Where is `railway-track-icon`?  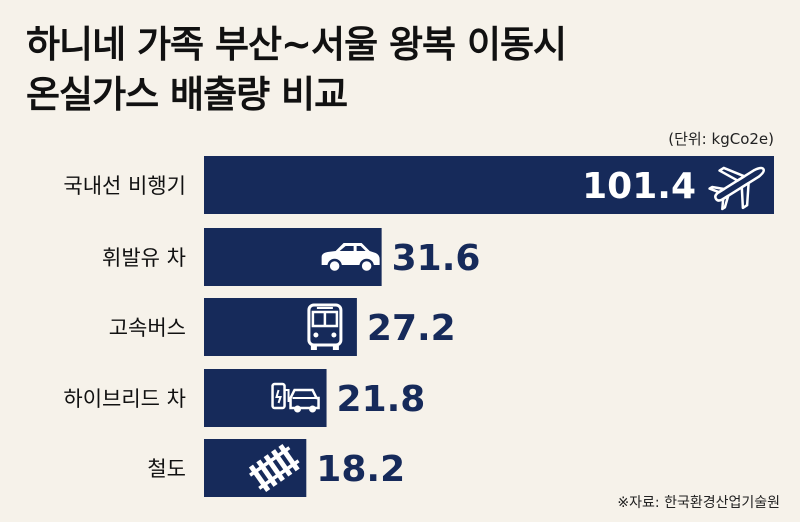
railway-track-icon is located at coordinates (274, 468).